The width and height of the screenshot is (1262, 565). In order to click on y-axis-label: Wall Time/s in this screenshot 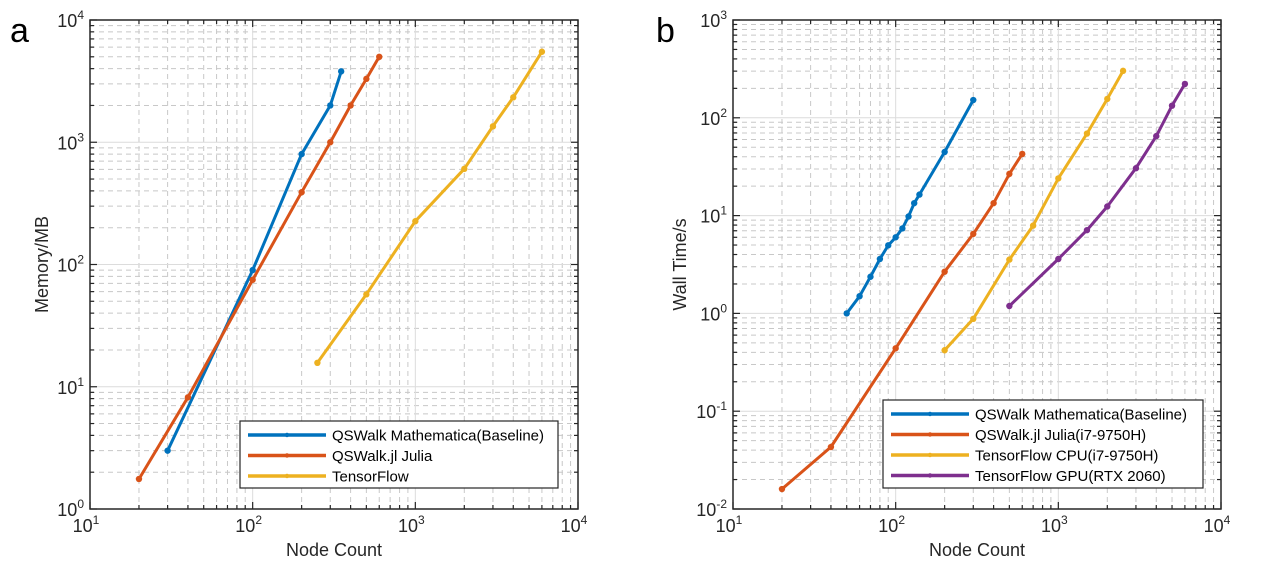, I will do `click(680, 264)`.